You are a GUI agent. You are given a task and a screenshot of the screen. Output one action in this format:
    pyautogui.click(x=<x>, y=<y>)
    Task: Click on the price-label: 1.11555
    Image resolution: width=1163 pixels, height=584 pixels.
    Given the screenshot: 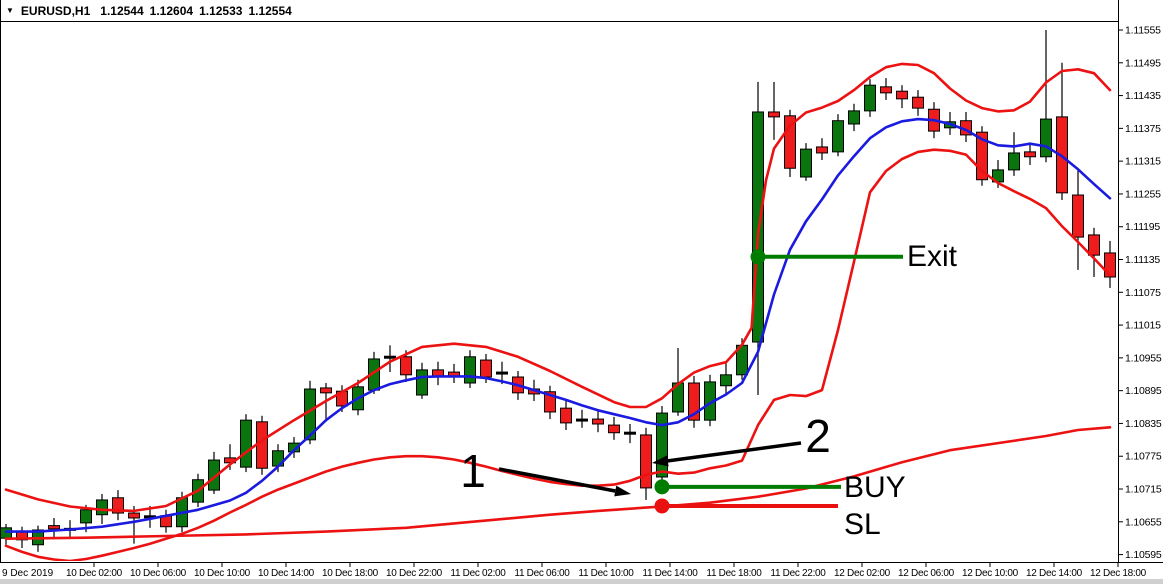 What is the action you would take?
    pyautogui.click(x=1143, y=31)
    